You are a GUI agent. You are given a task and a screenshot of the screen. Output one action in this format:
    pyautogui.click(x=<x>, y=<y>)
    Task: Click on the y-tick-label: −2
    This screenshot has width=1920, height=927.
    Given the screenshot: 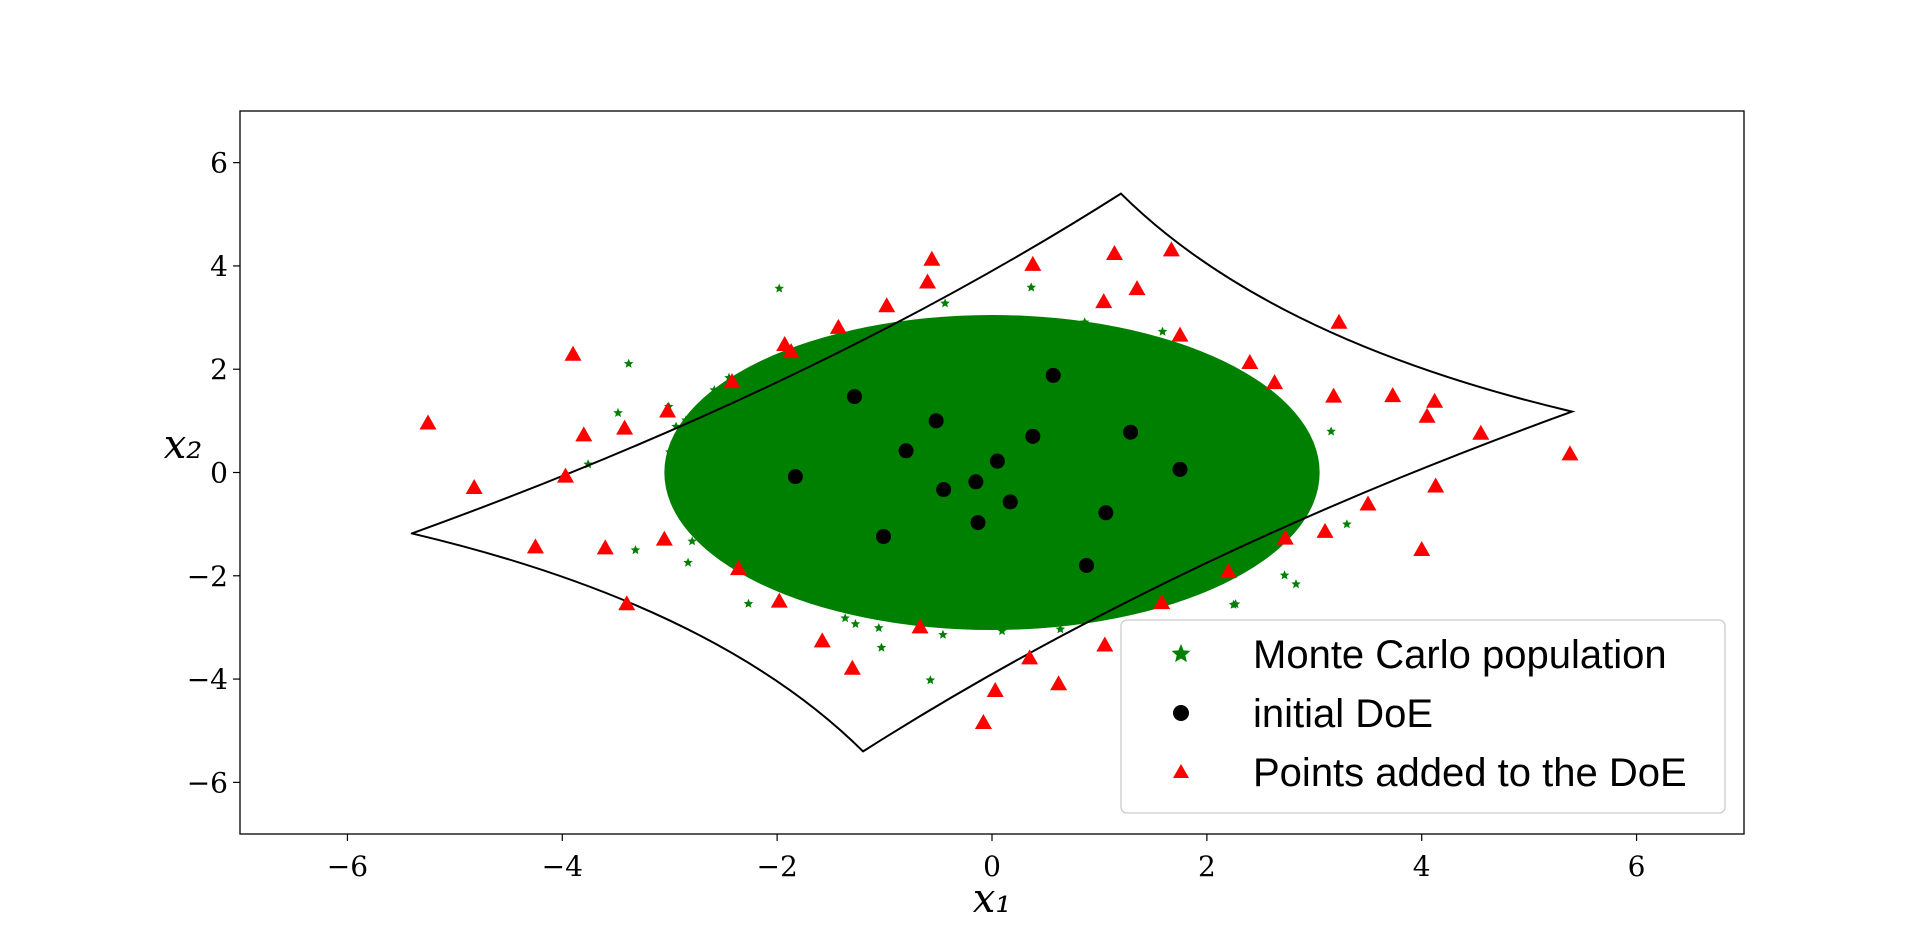 What is the action you would take?
    pyautogui.click(x=207, y=576)
    